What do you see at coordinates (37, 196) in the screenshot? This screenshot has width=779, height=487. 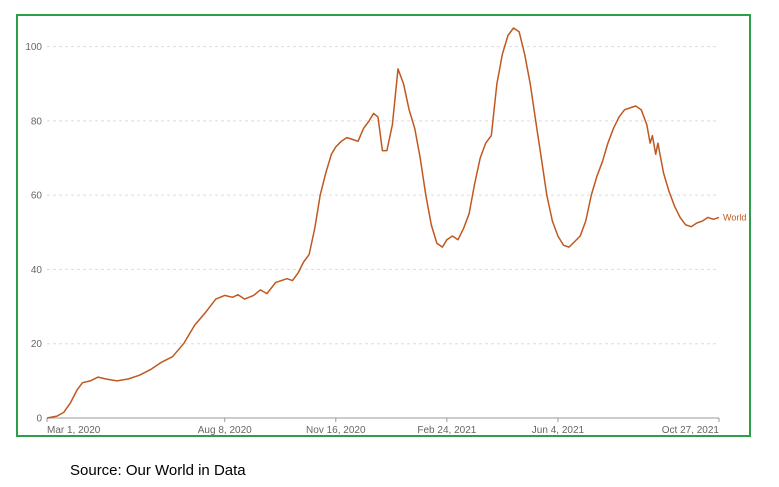 I see `y-tick-label: 60` at bounding box center [37, 196].